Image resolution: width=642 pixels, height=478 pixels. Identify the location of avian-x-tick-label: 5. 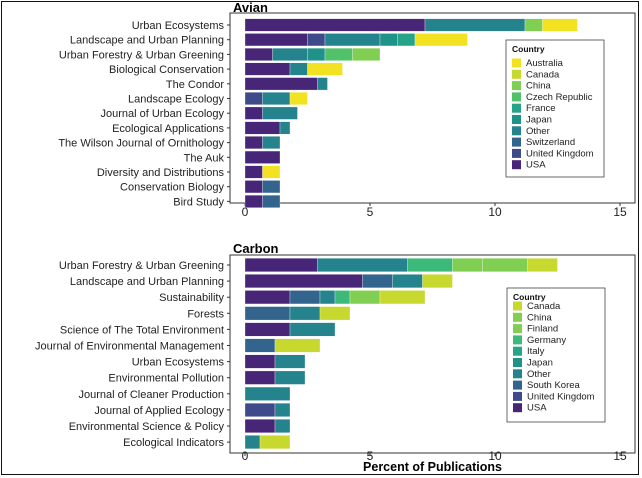
(370, 212).